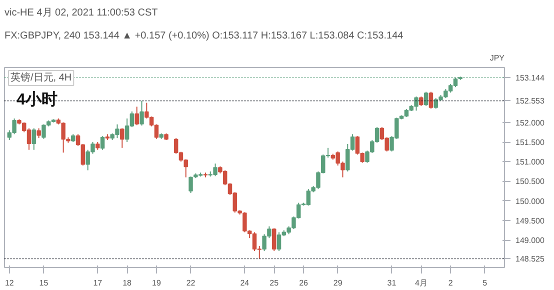 The image size is (554, 290). I want to click on ref-line-label: 148.525, so click(530, 259).